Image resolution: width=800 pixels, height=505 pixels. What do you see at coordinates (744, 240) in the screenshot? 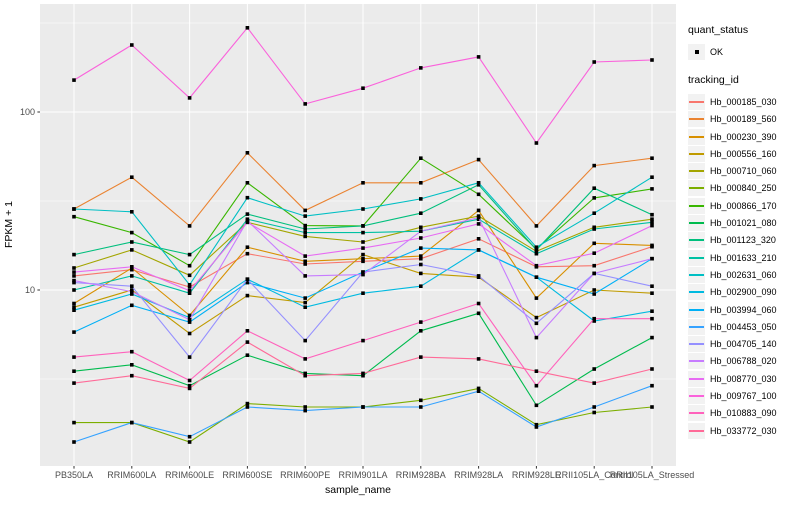
I see `legend-item-Hb_001123_320: Hb_001123_320` at bounding box center [744, 240].